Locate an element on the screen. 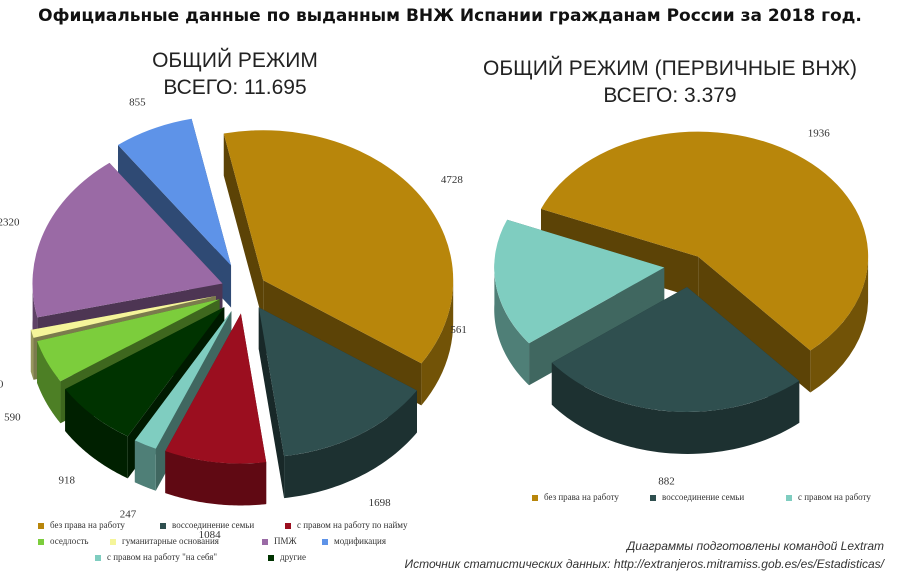  legend-item-0-пмж: ПМЖ is located at coordinates (279, 541).